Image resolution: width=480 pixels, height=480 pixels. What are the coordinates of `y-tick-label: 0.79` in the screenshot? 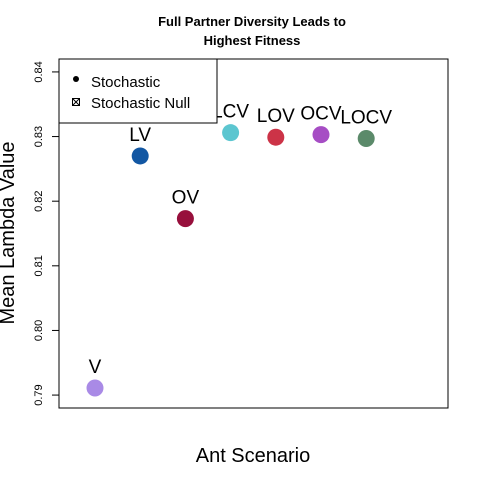 It's located at (39, 394).